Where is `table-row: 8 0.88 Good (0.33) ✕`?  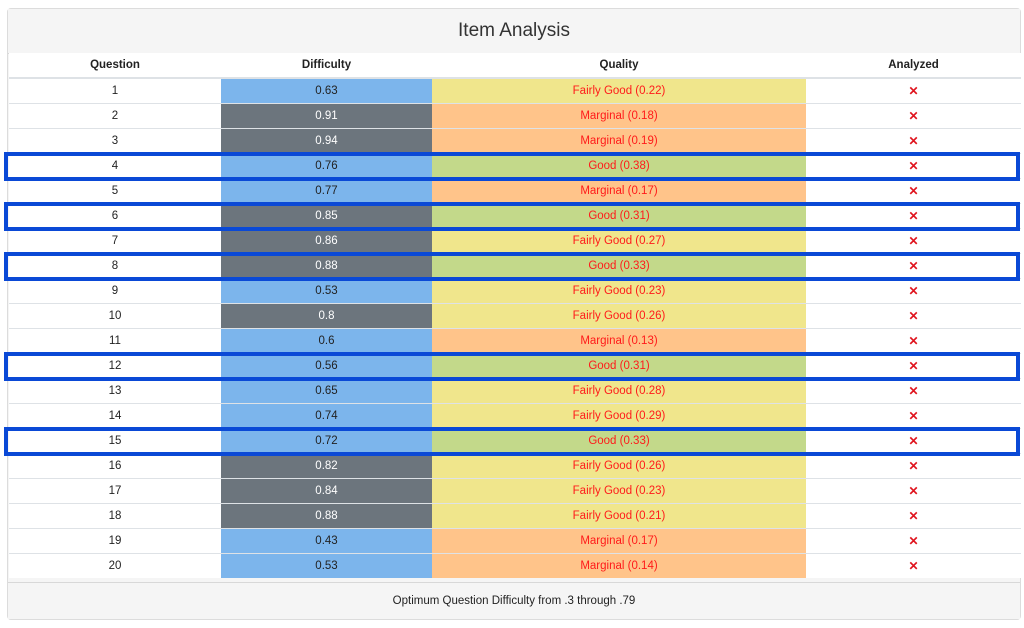
table-row: 8 0.88 Good (0.33) ✕ is located at coordinates (515, 266).